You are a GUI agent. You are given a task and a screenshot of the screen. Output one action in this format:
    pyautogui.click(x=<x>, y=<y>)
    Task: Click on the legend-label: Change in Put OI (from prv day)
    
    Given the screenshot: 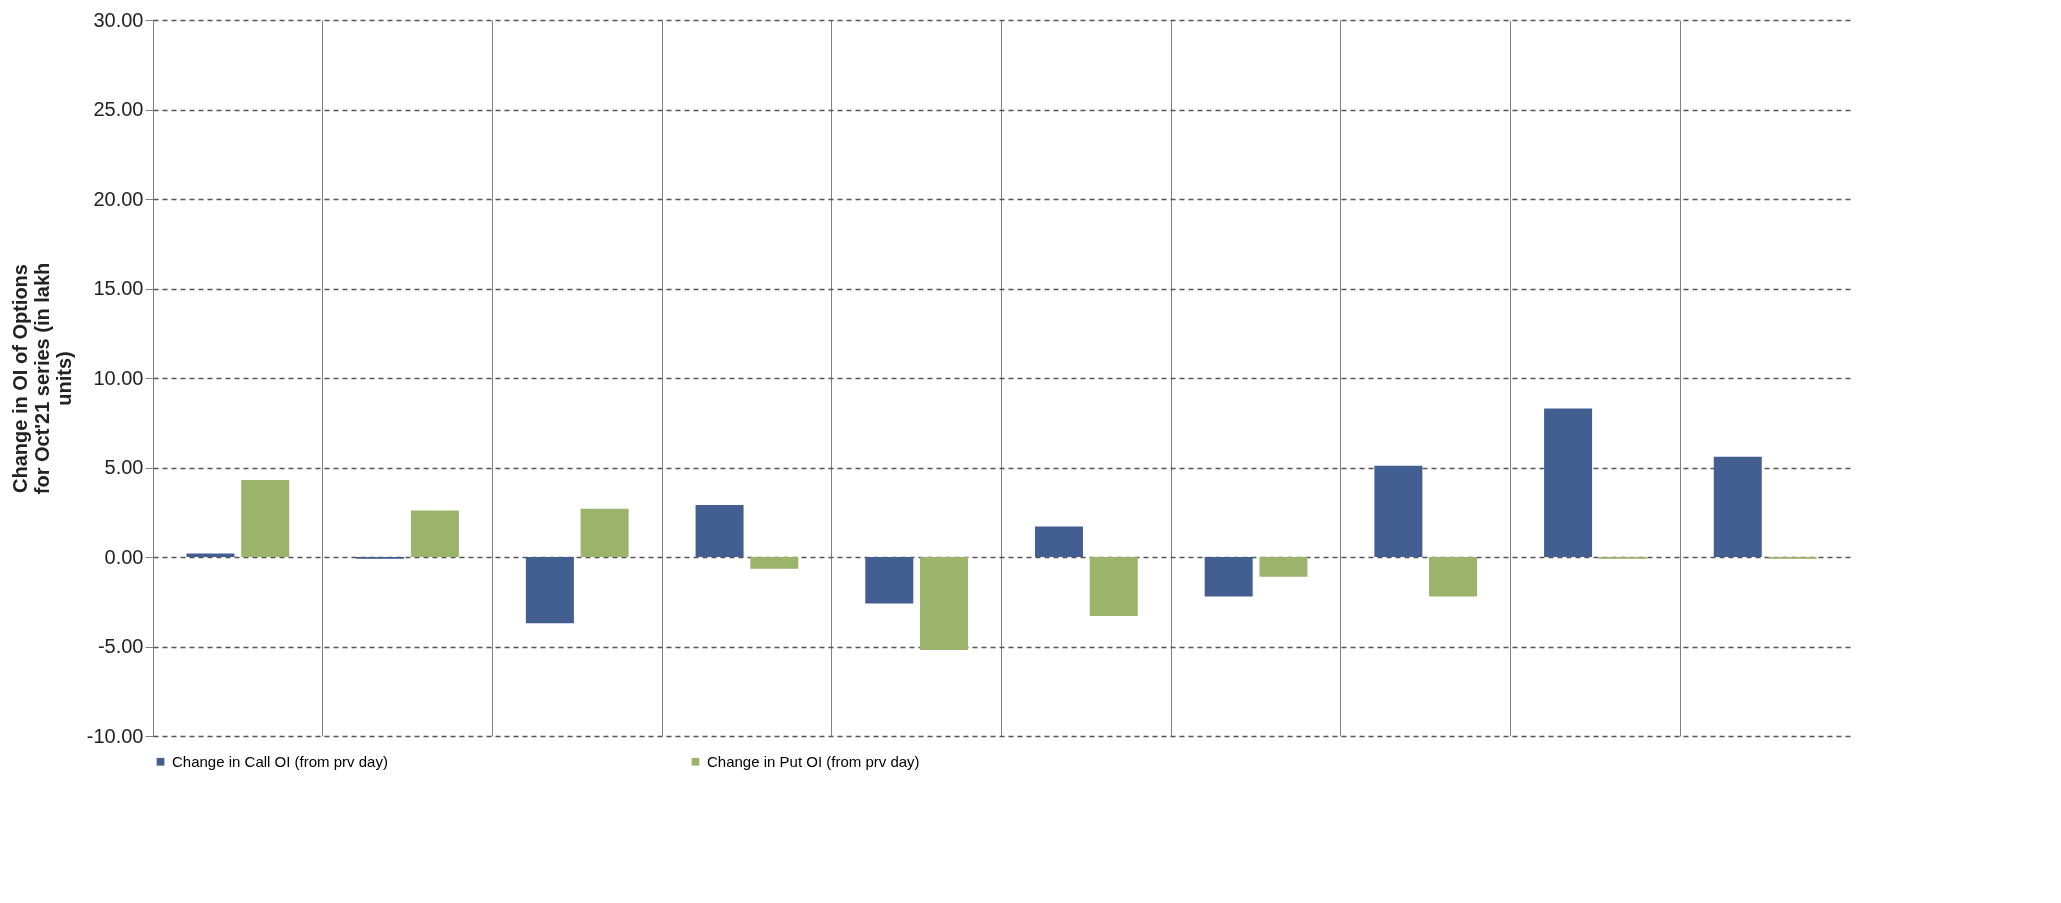 What is the action you would take?
    pyautogui.click(x=813, y=761)
    